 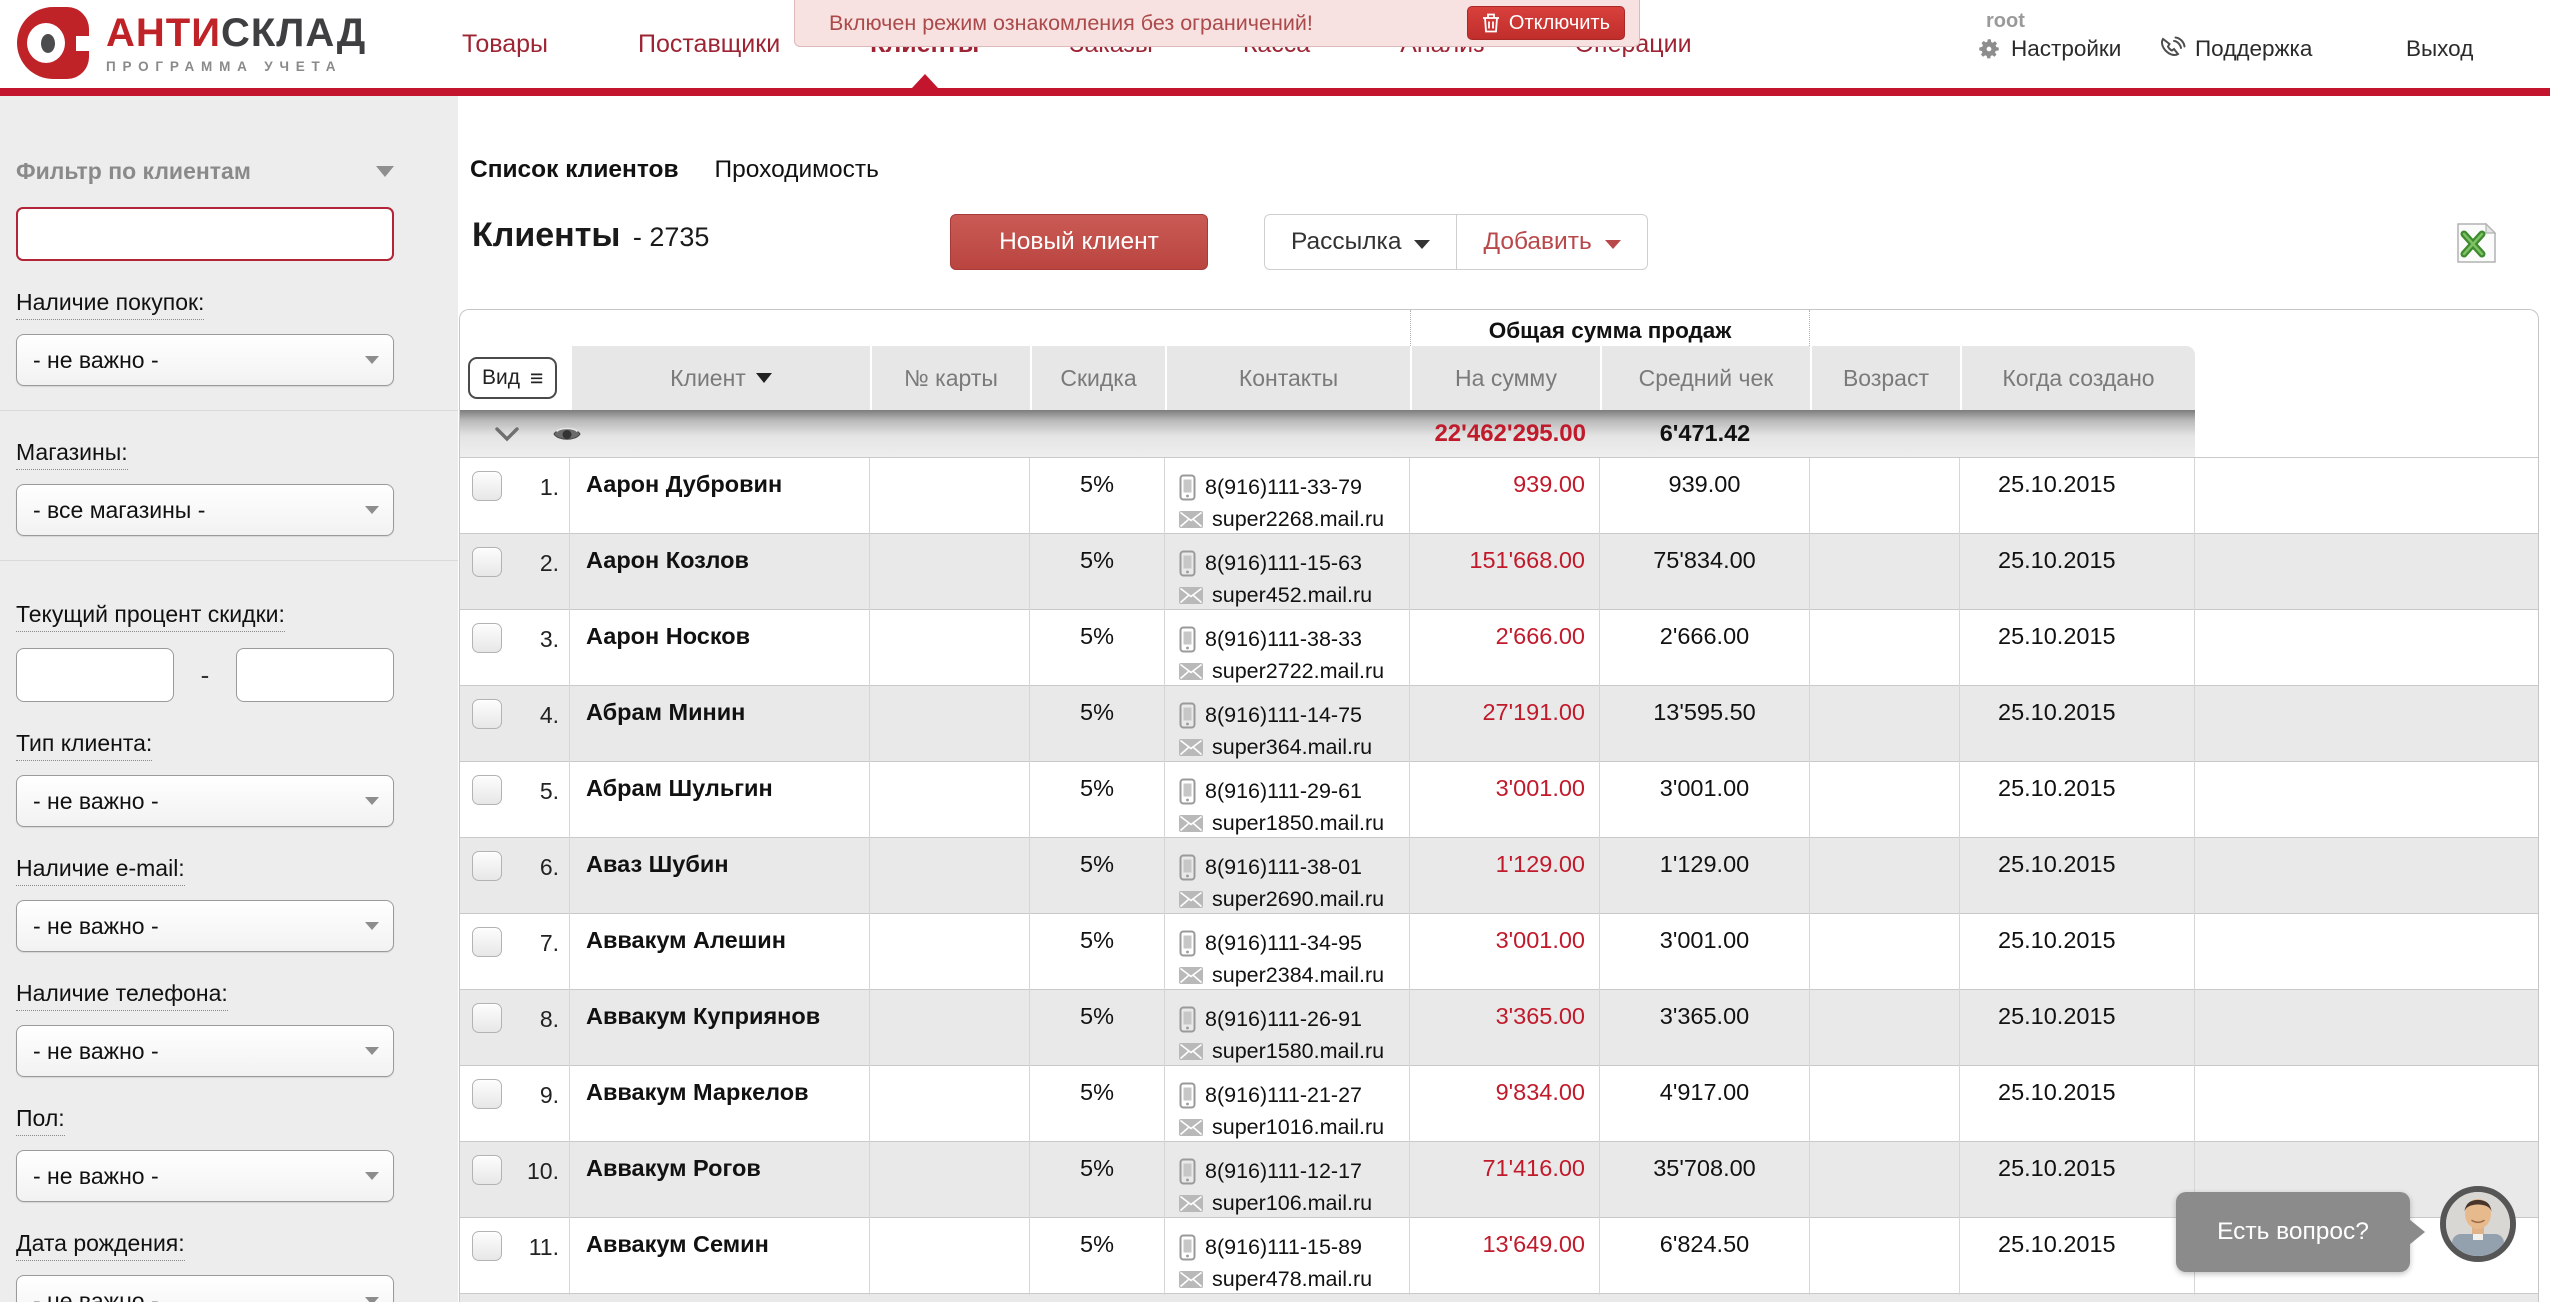 What do you see at coordinates (1505, 1180) in the screenshot?
I see `sum-cell: 71'416.00` at bounding box center [1505, 1180].